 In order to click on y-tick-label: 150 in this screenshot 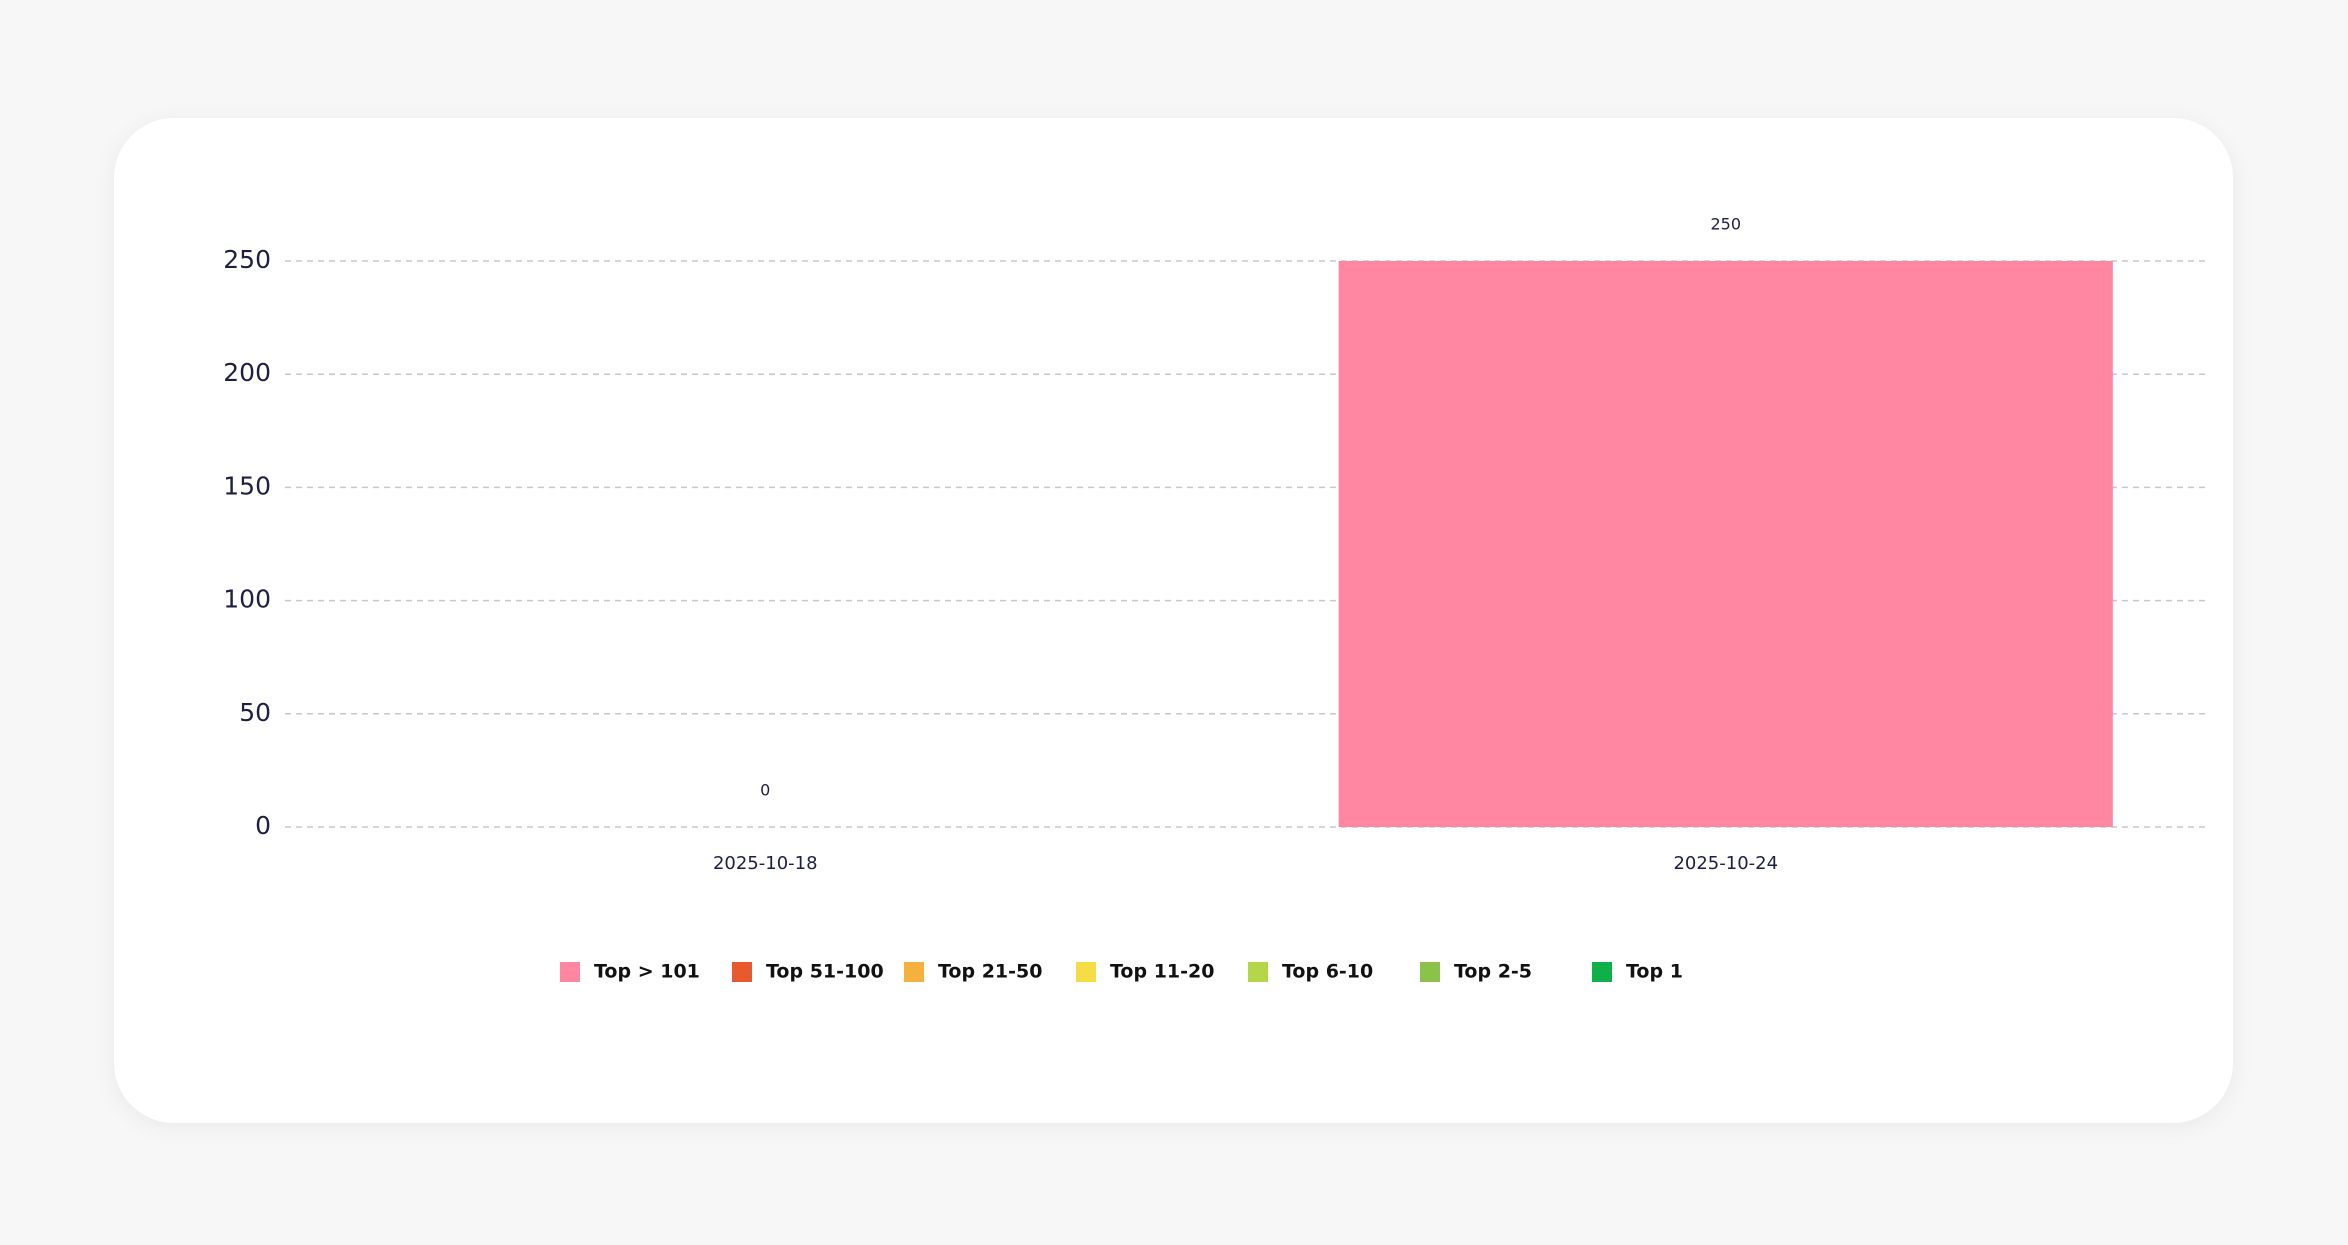, I will do `click(247, 485)`.